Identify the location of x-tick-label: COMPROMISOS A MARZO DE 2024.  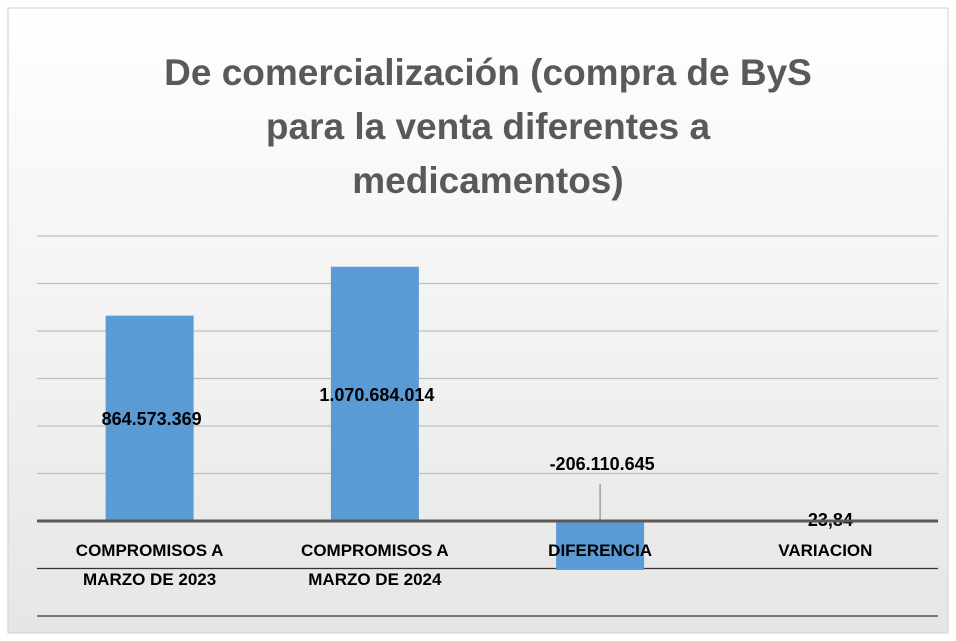
(375, 565).